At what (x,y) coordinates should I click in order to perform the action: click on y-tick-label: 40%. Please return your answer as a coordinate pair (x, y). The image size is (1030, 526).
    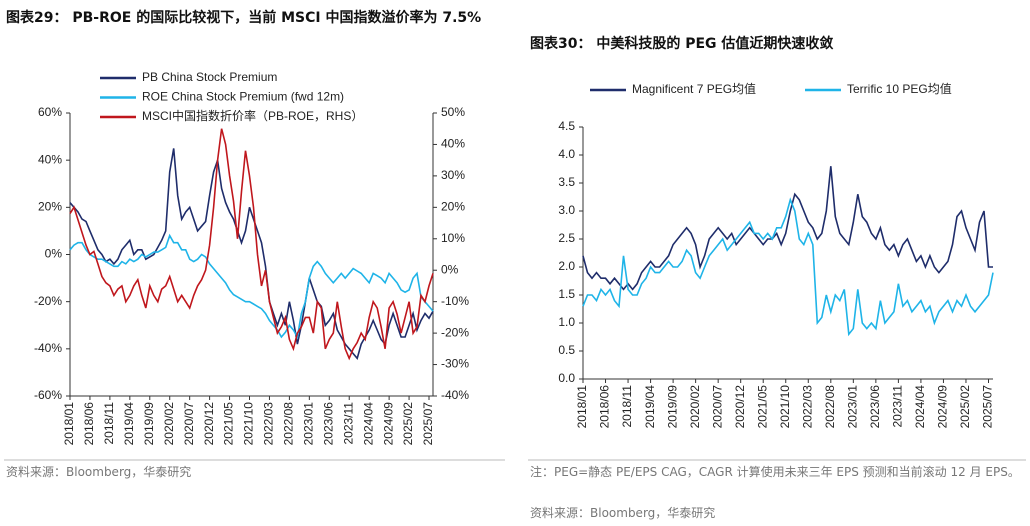
    Looking at the image, I should click on (50, 159).